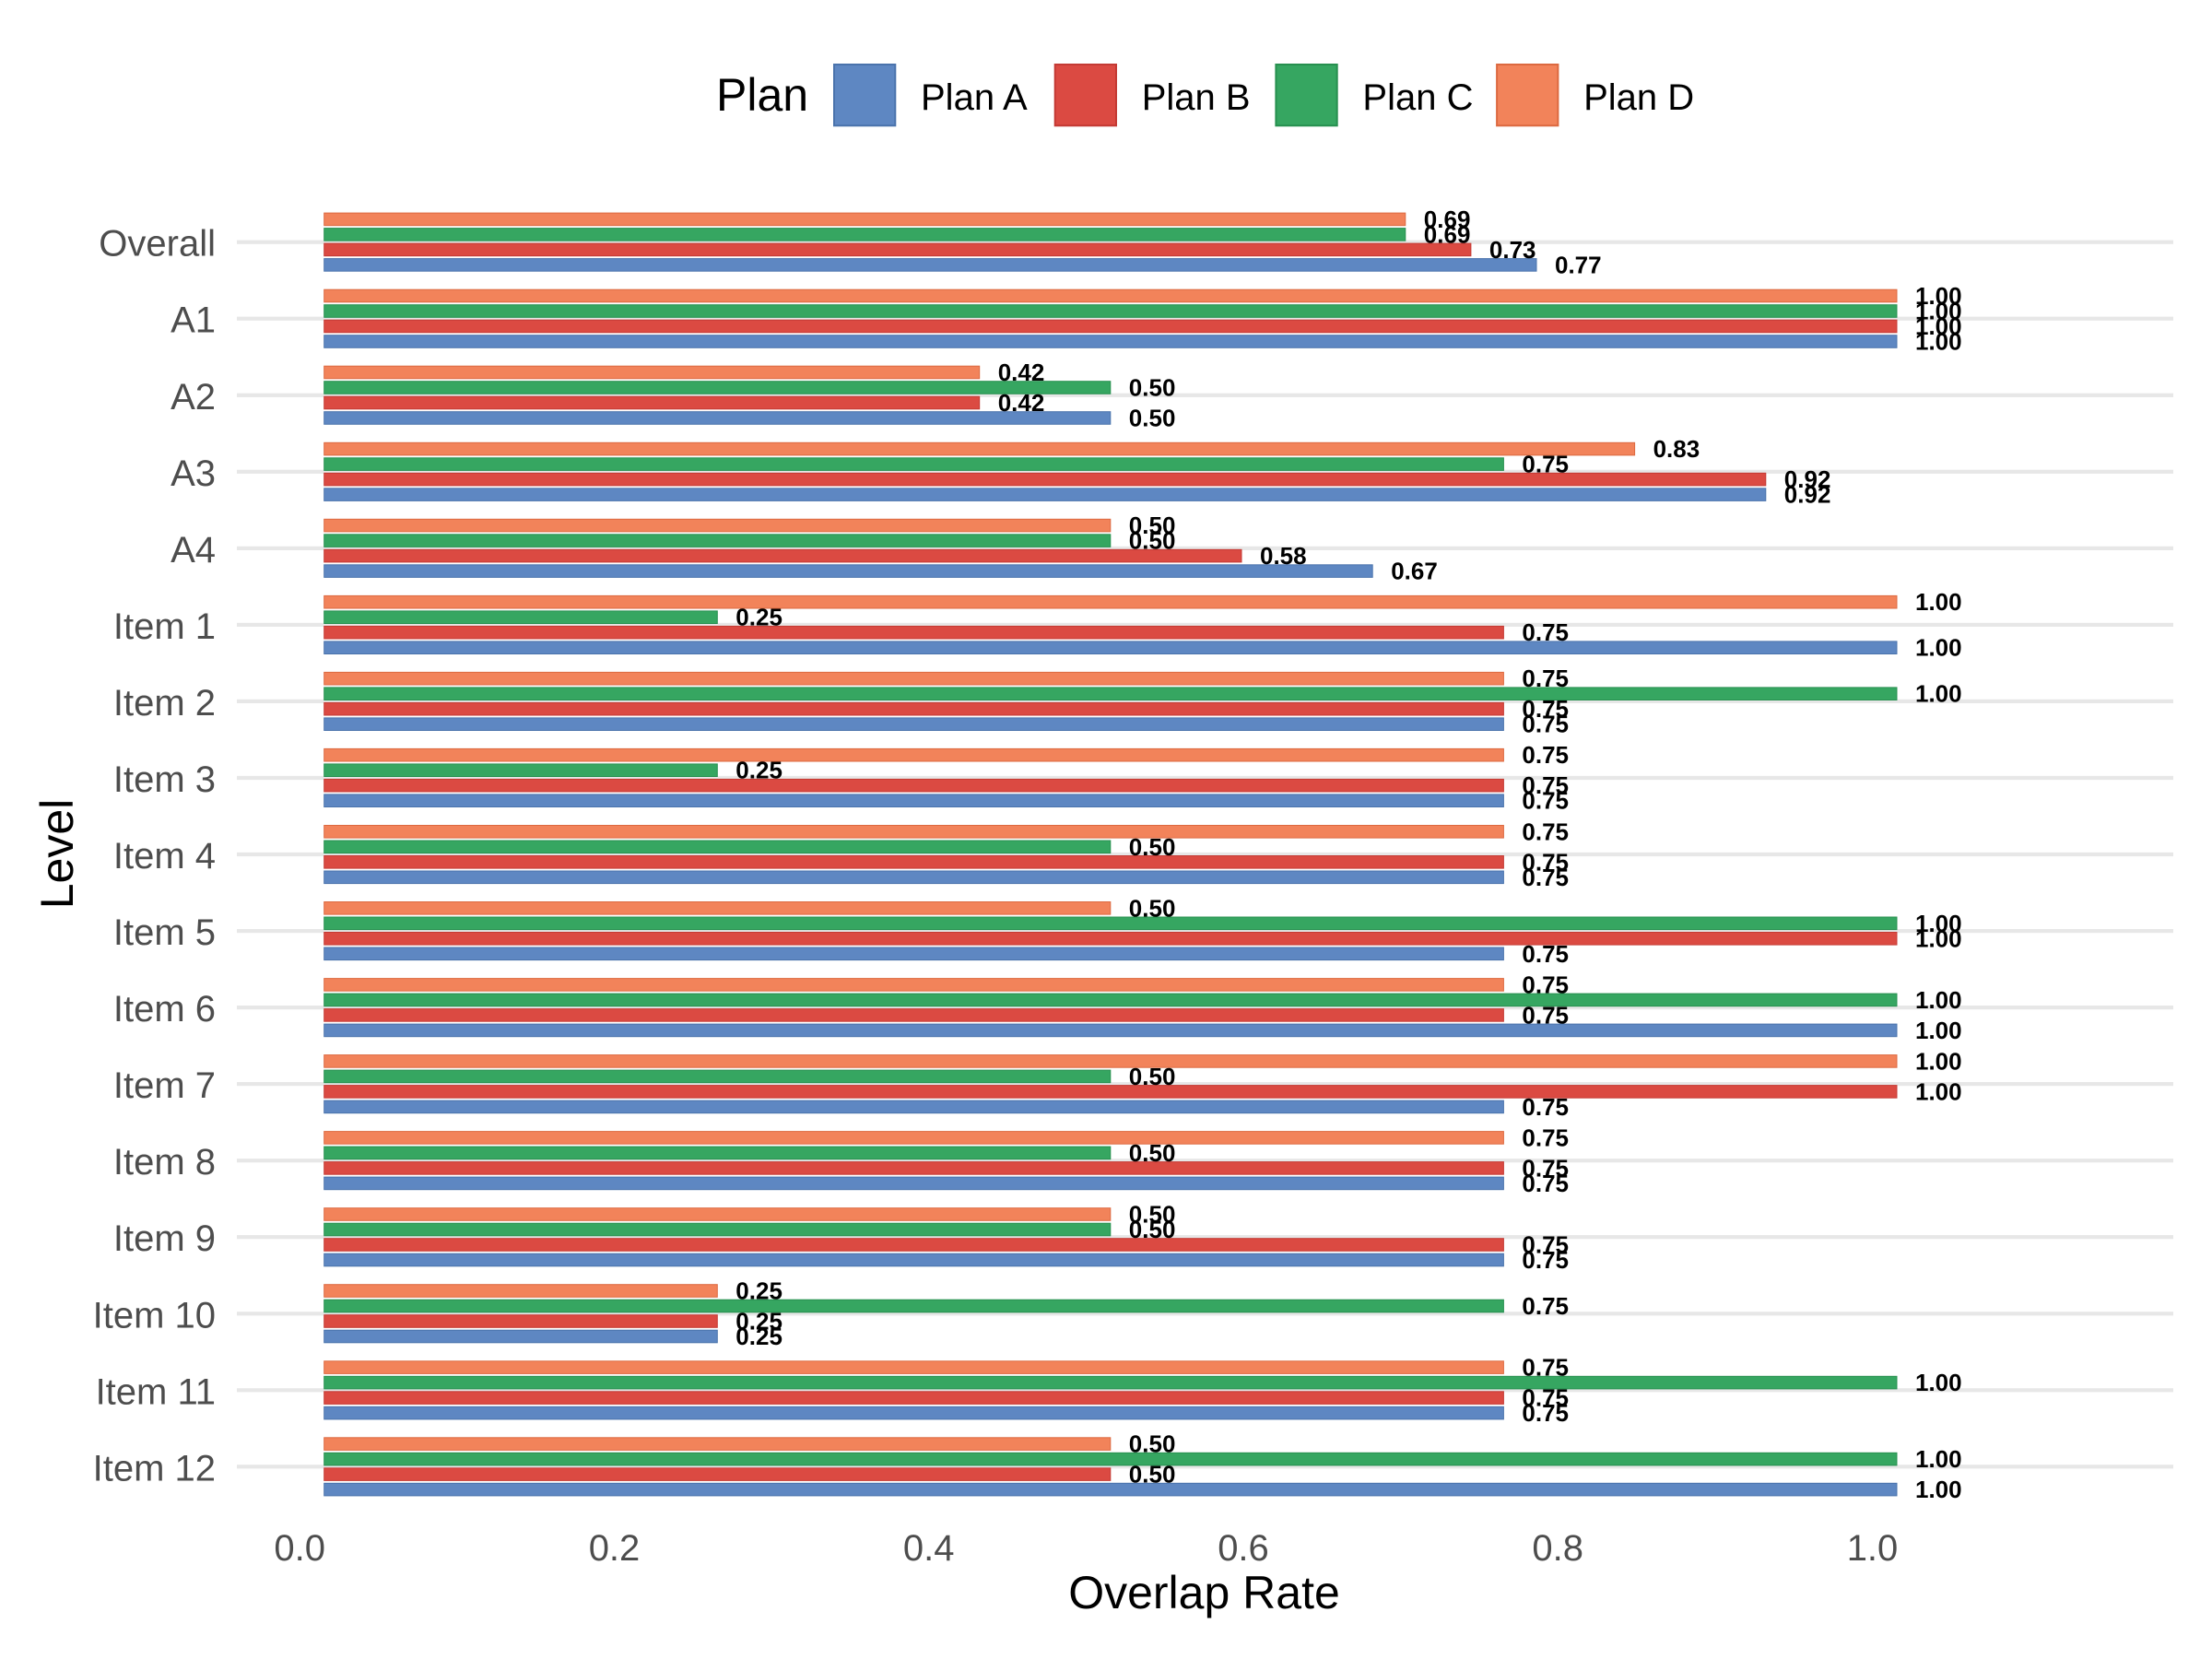 This screenshot has height=1659, width=2212. Describe the element at coordinates (193, 473) in the screenshot. I see `svg-text: A3` at that location.